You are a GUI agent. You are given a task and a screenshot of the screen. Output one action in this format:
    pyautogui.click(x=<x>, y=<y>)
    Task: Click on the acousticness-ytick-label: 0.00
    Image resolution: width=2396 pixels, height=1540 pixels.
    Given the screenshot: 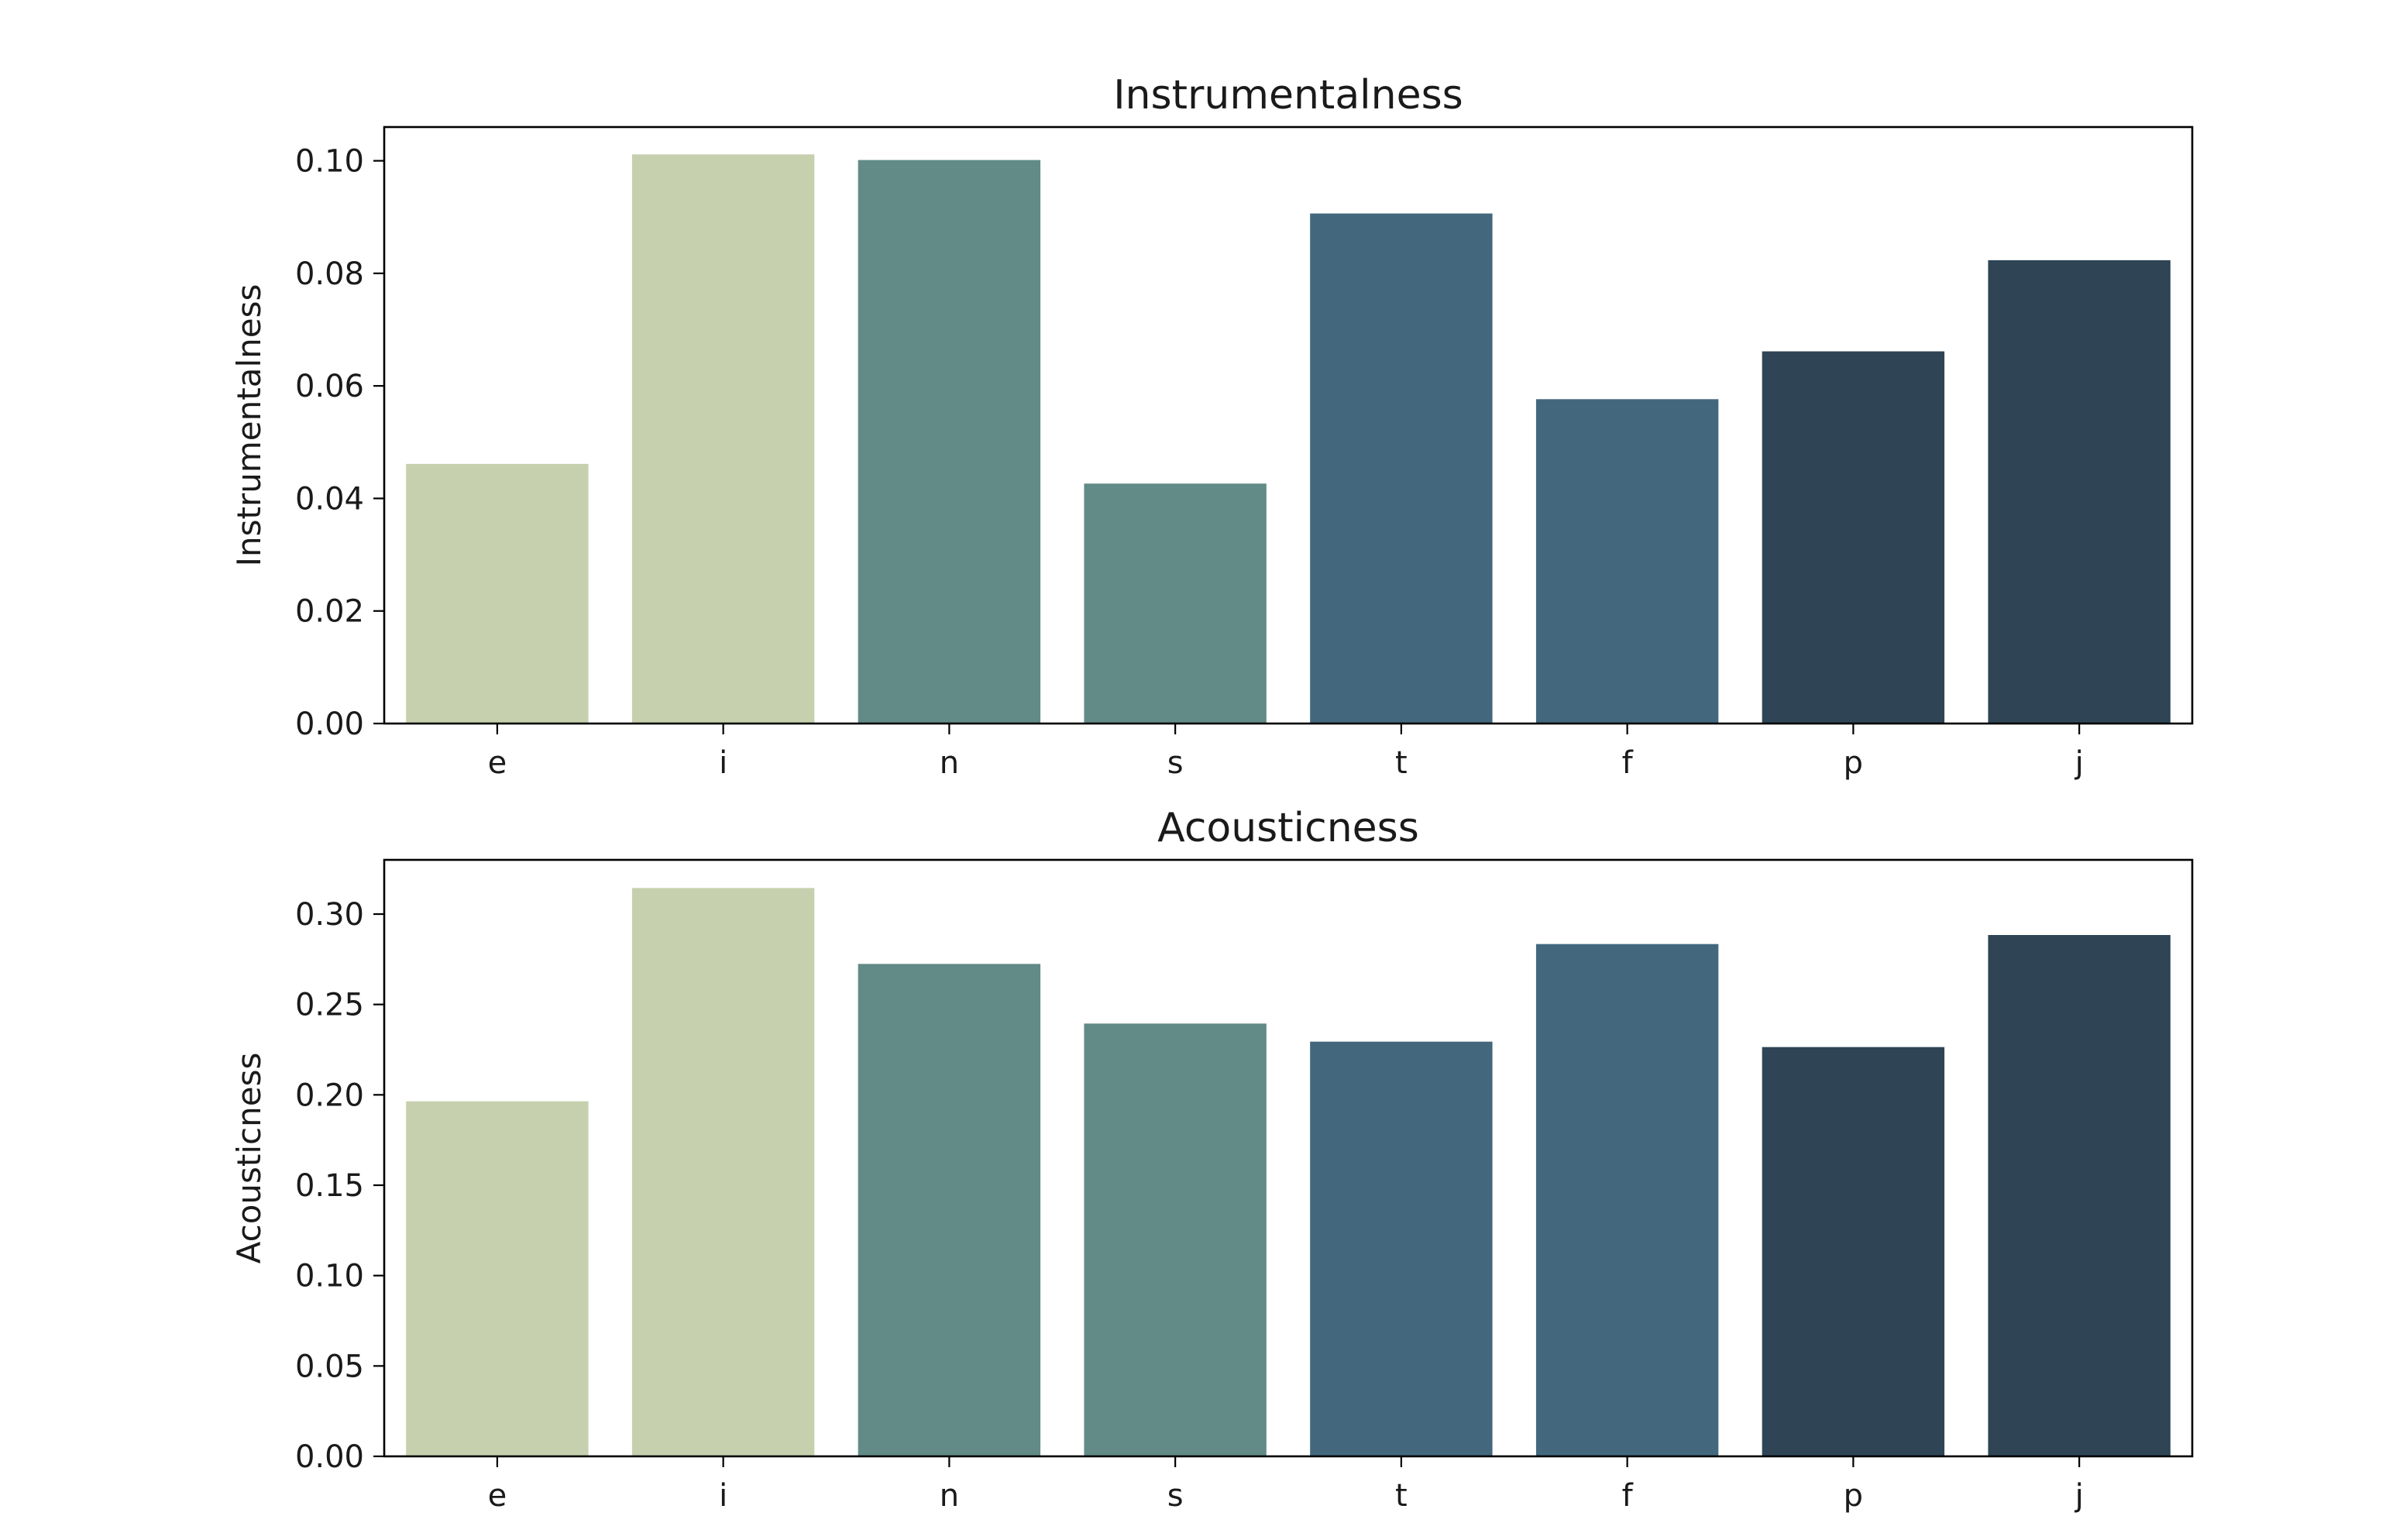 What is the action you would take?
    pyautogui.click(x=329, y=1457)
    